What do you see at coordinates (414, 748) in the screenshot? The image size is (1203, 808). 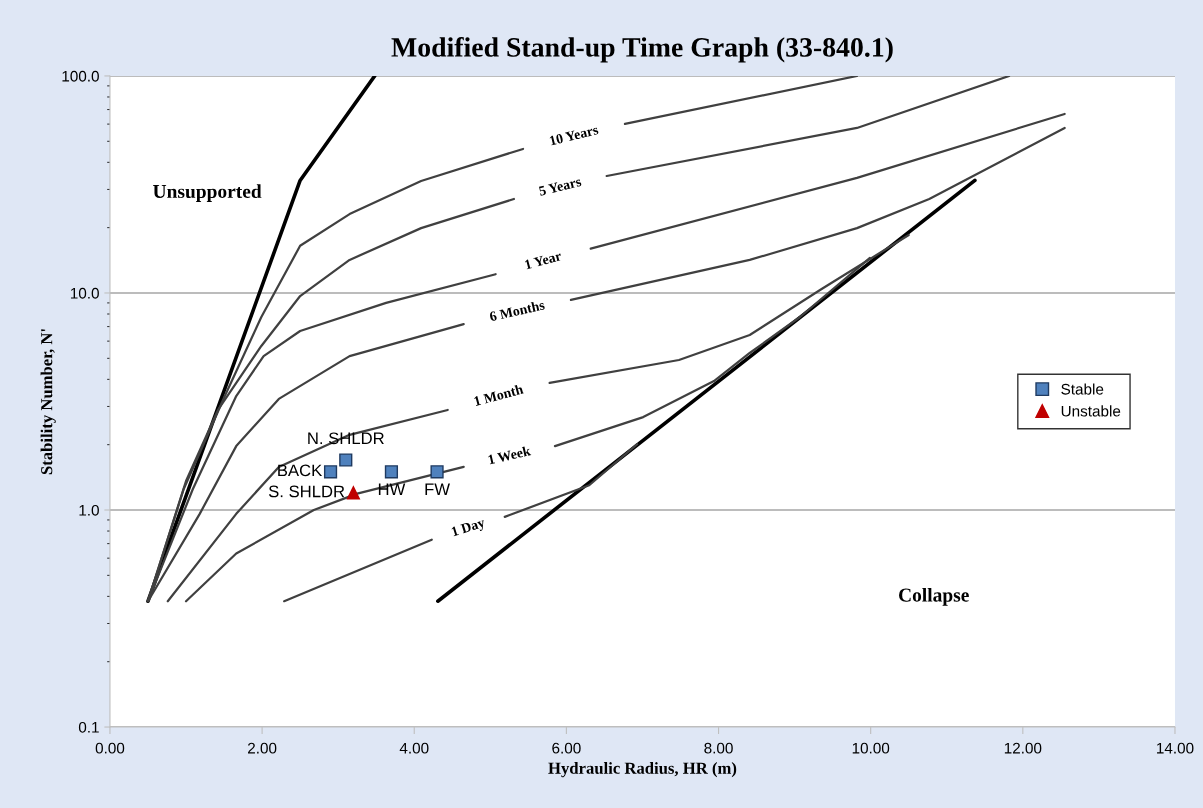 I see `x-tick-label: 4.00` at bounding box center [414, 748].